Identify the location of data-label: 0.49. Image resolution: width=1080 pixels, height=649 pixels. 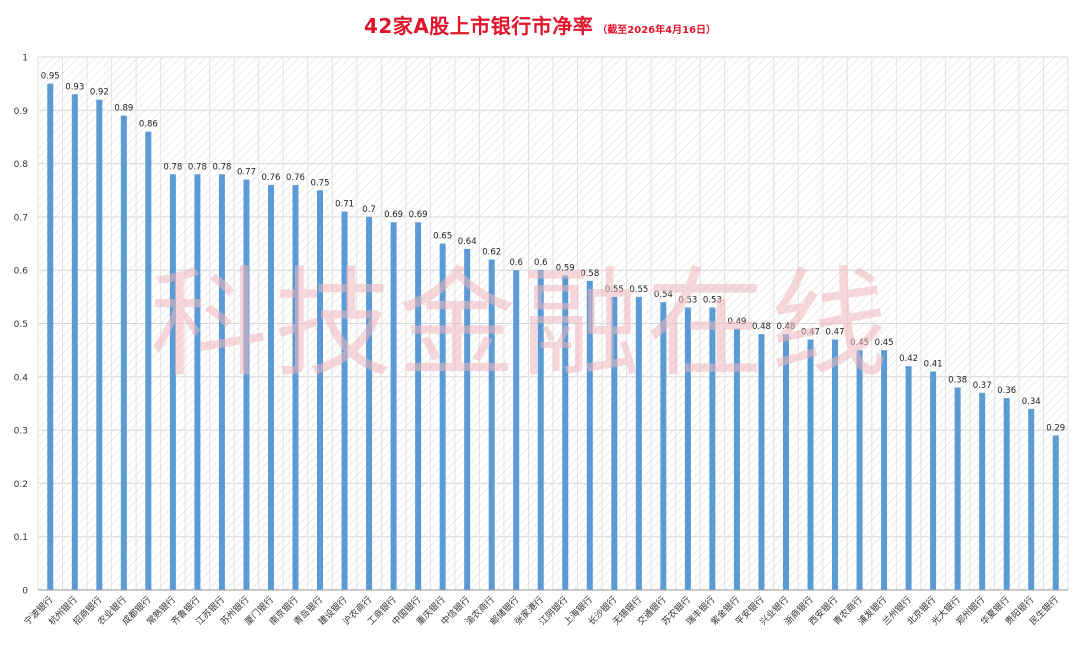
(736, 322).